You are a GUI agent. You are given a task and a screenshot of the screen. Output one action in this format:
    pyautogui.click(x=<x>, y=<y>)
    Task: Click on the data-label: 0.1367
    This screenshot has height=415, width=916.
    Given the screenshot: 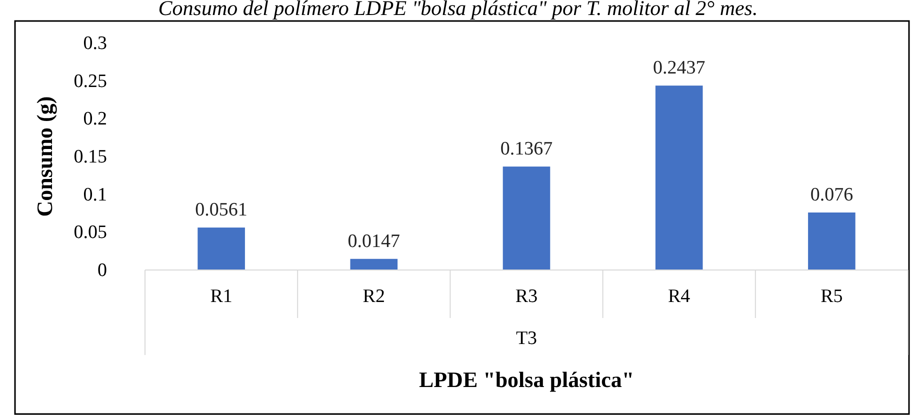 What is the action you would take?
    pyautogui.click(x=526, y=149)
    